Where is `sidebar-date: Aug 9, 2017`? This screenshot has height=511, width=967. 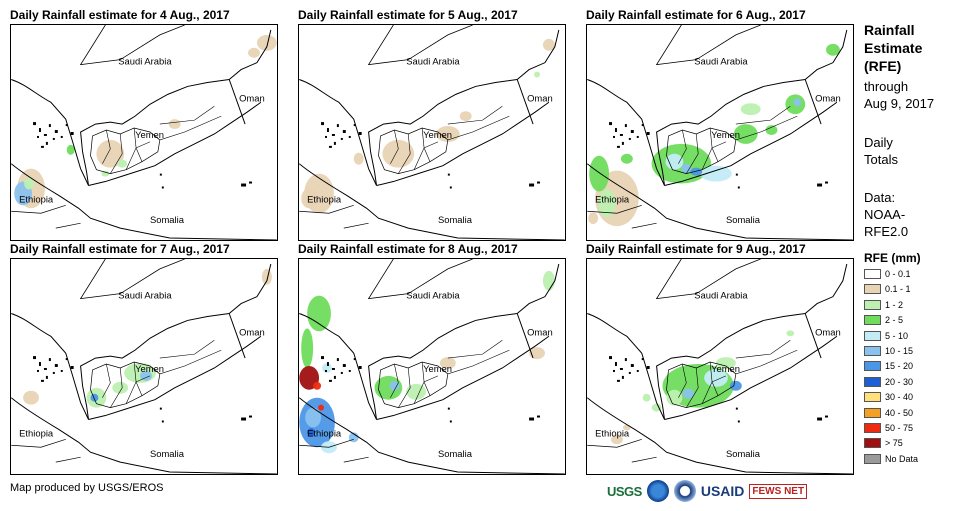 sidebar-date: Aug 9, 2017 is located at coordinates (899, 103).